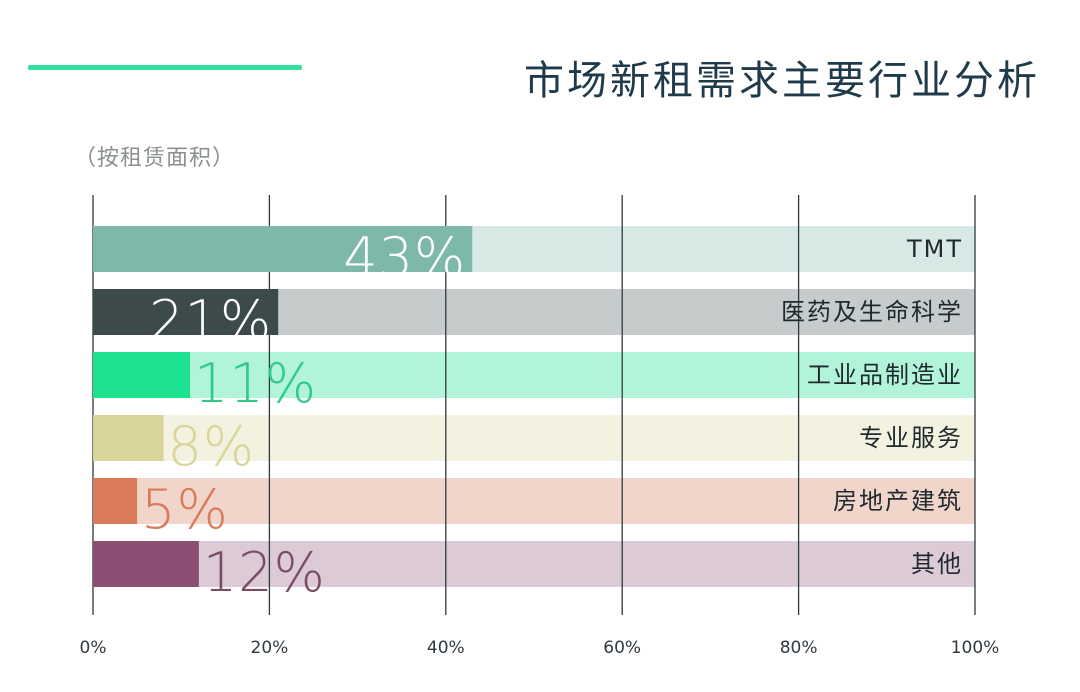  Describe the element at coordinates (185, 509) in the screenshot. I see `data-label: 5%` at that location.